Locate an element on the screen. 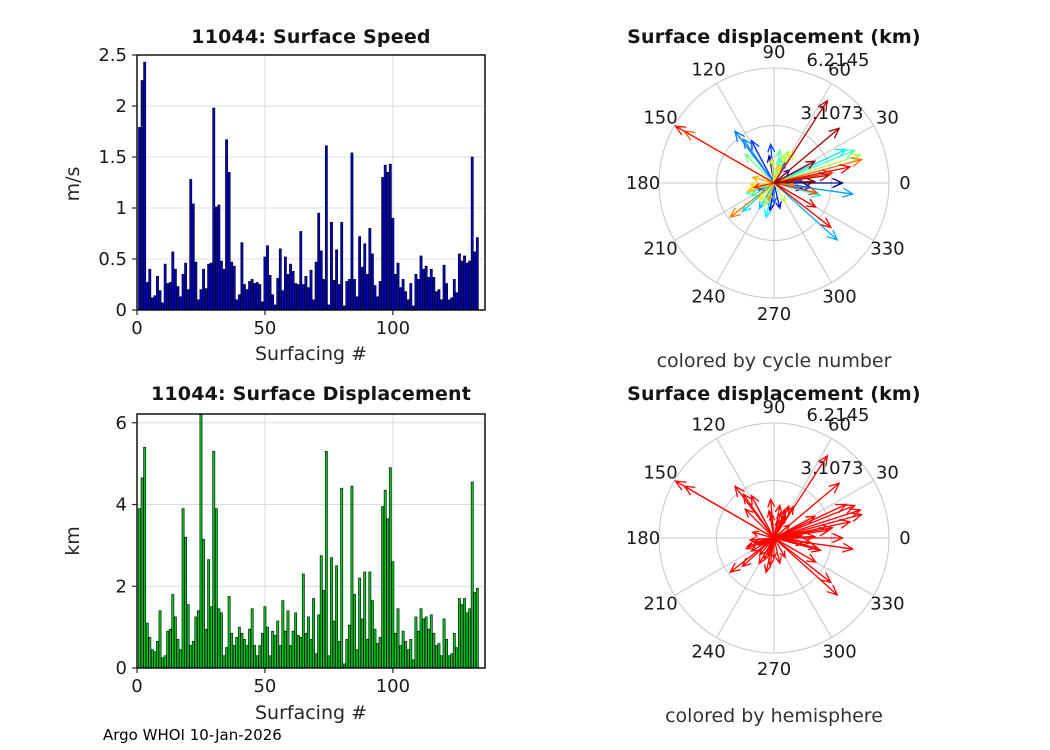  y-tick-label: 0 is located at coordinates (121, 668).